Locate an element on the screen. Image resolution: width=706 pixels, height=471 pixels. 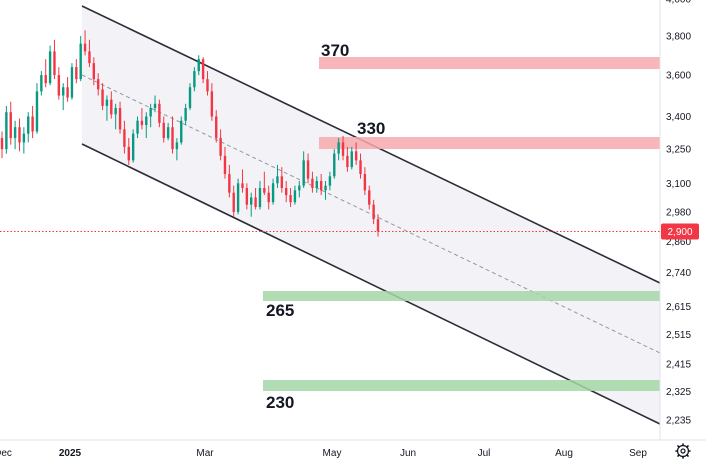
last-price-label: 2,900 is located at coordinates (679, 232).